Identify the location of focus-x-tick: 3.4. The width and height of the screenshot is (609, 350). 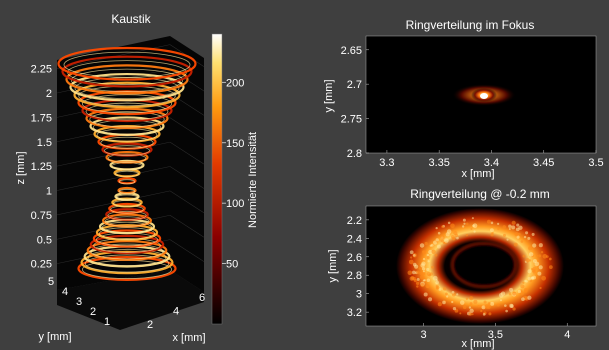
(491, 163).